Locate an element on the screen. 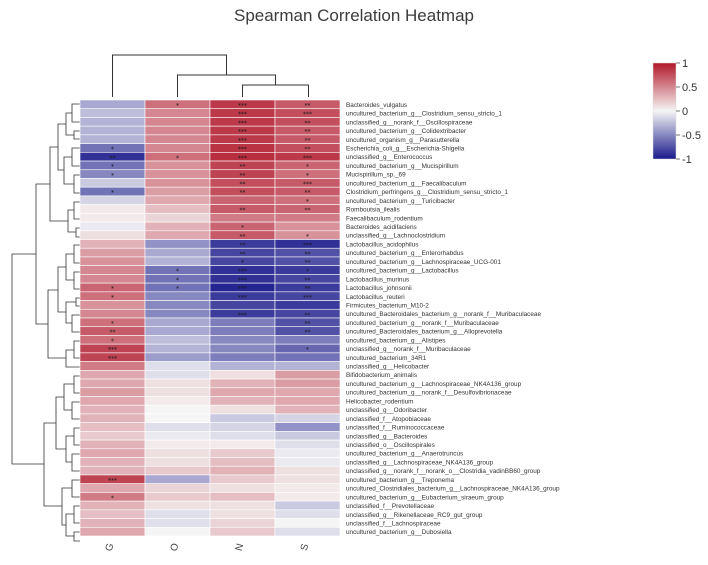  row-label: uncultured_bacterium_g__Turicibacter is located at coordinates (401, 201).